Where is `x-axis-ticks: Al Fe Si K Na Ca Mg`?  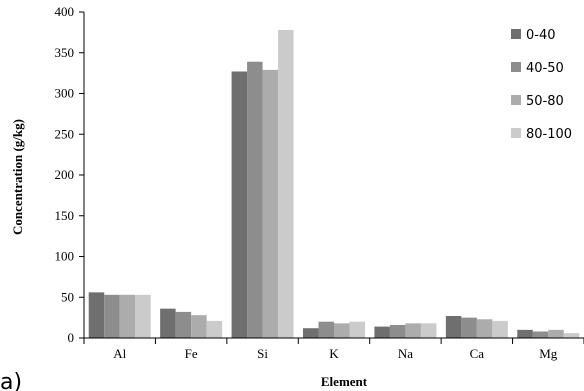
x-axis-ticks: Al Fe Si K Na Ca Mg is located at coordinates (333, 349).